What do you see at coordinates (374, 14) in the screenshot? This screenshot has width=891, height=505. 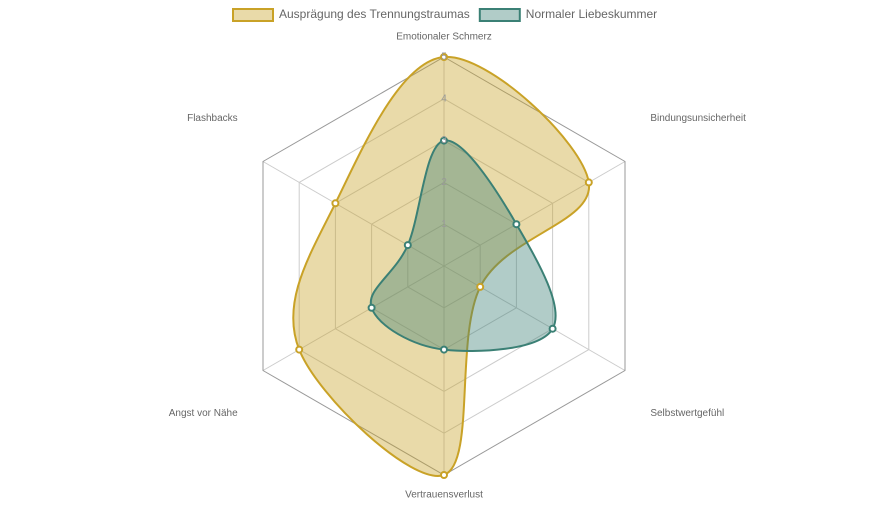 I see `legend-label: Ausprägung des Trennungstraumas` at bounding box center [374, 14].